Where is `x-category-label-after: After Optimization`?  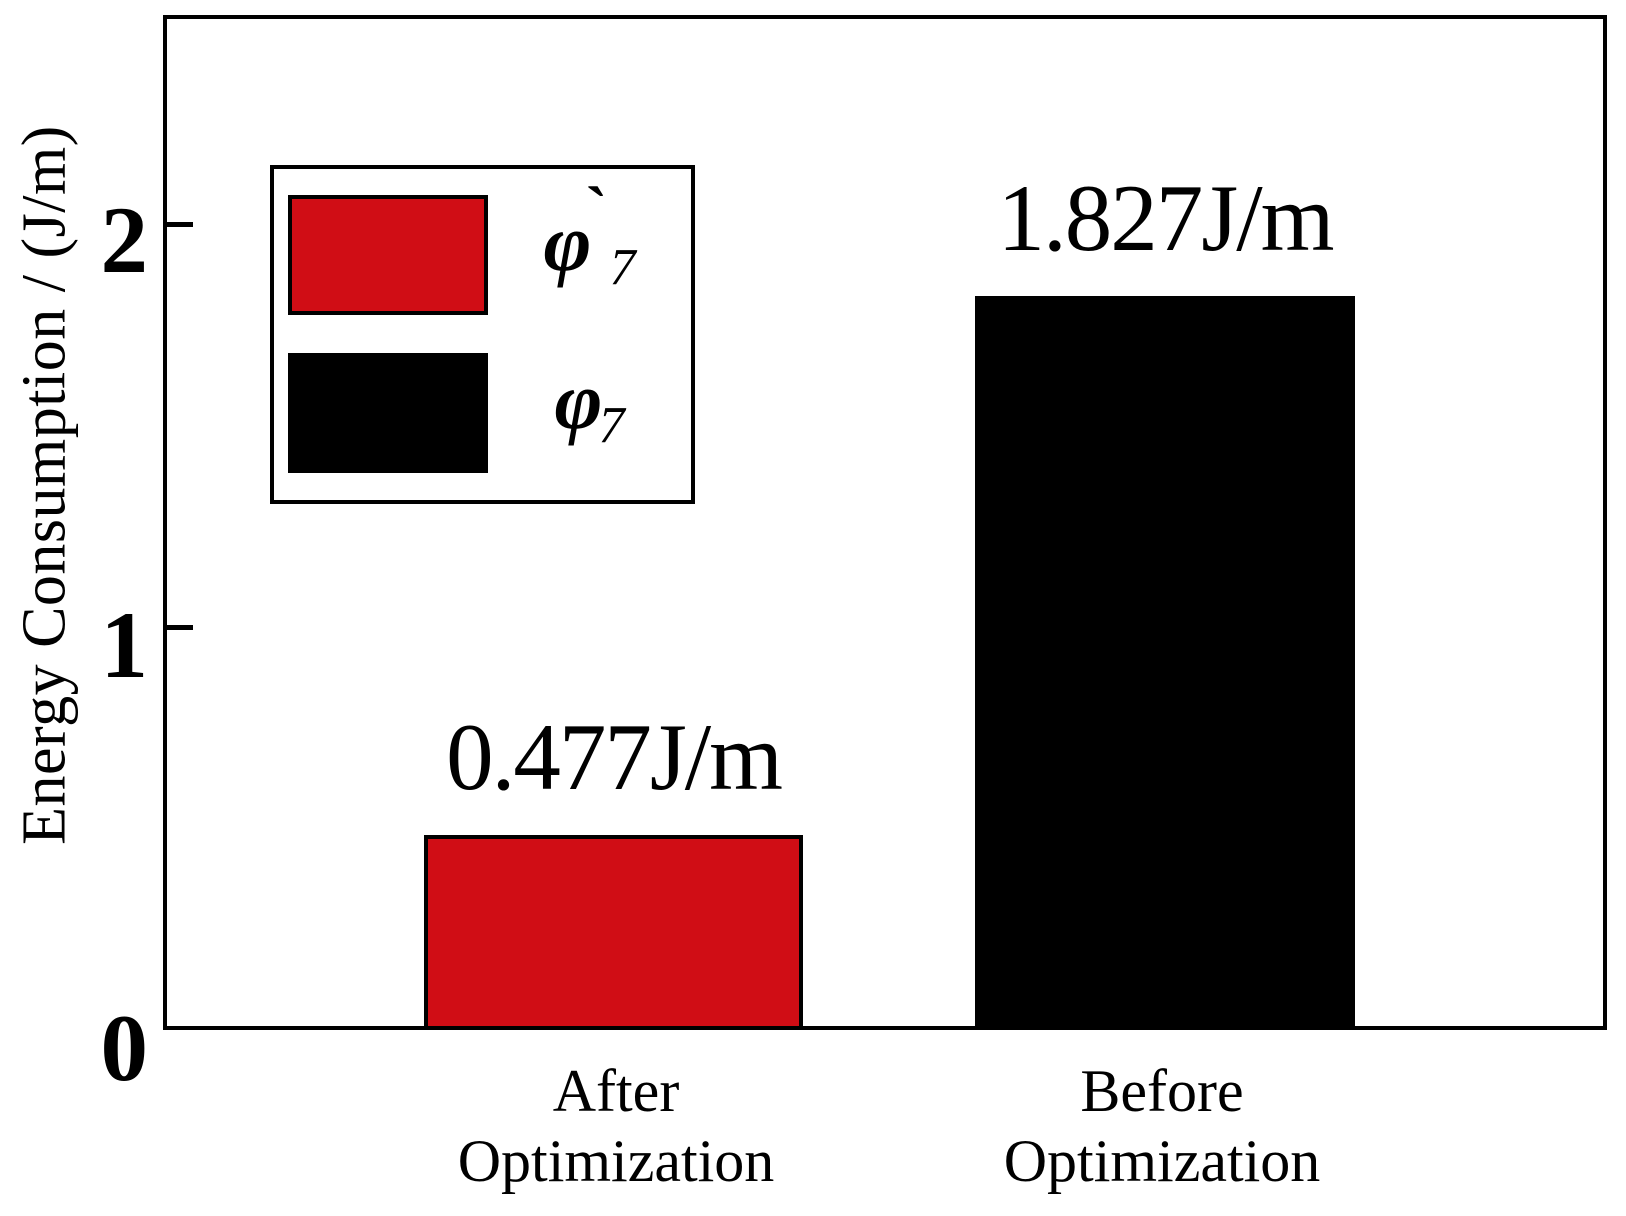 x-category-label-after: After Optimization is located at coordinates (616, 1126).